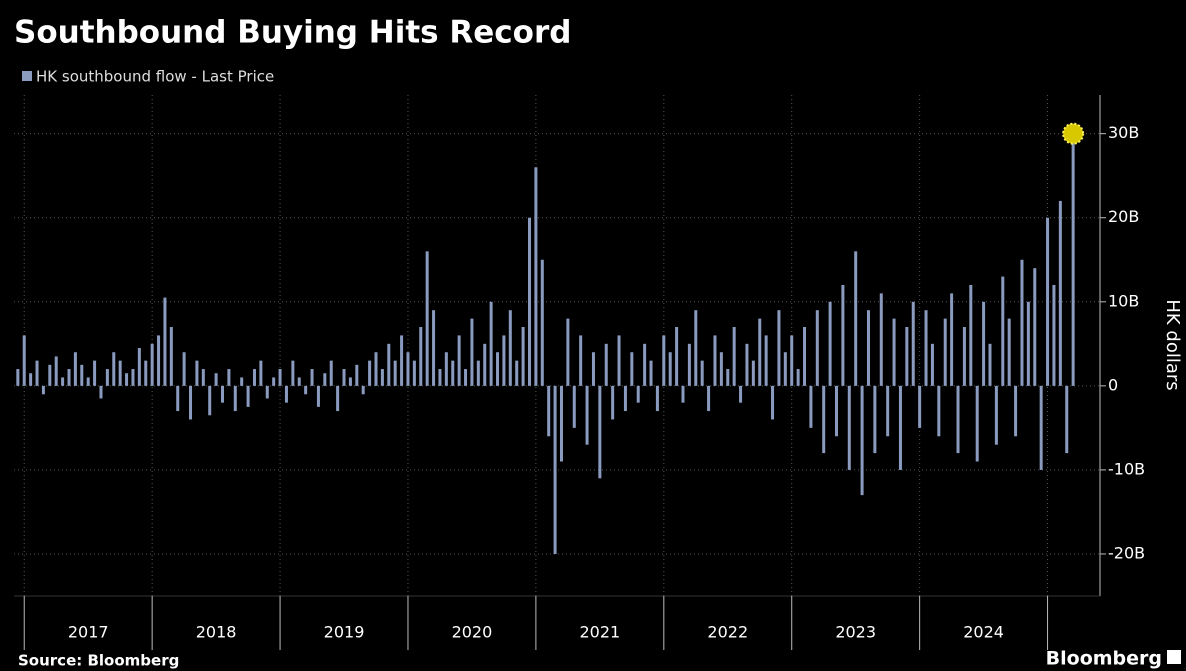  Describe the element at coordinates (88, 632) in the screenshot. I see `x-tick-label: 2017` at that location.